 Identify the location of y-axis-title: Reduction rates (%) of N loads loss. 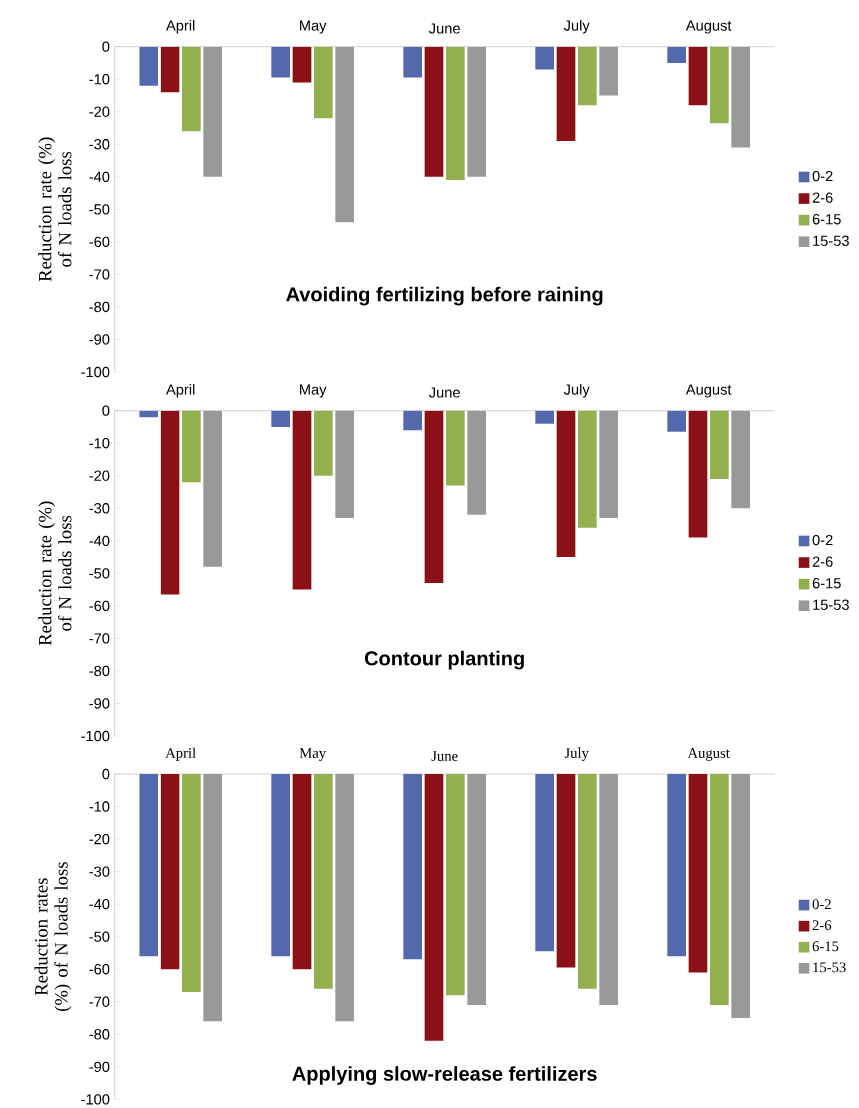
(53, 937).